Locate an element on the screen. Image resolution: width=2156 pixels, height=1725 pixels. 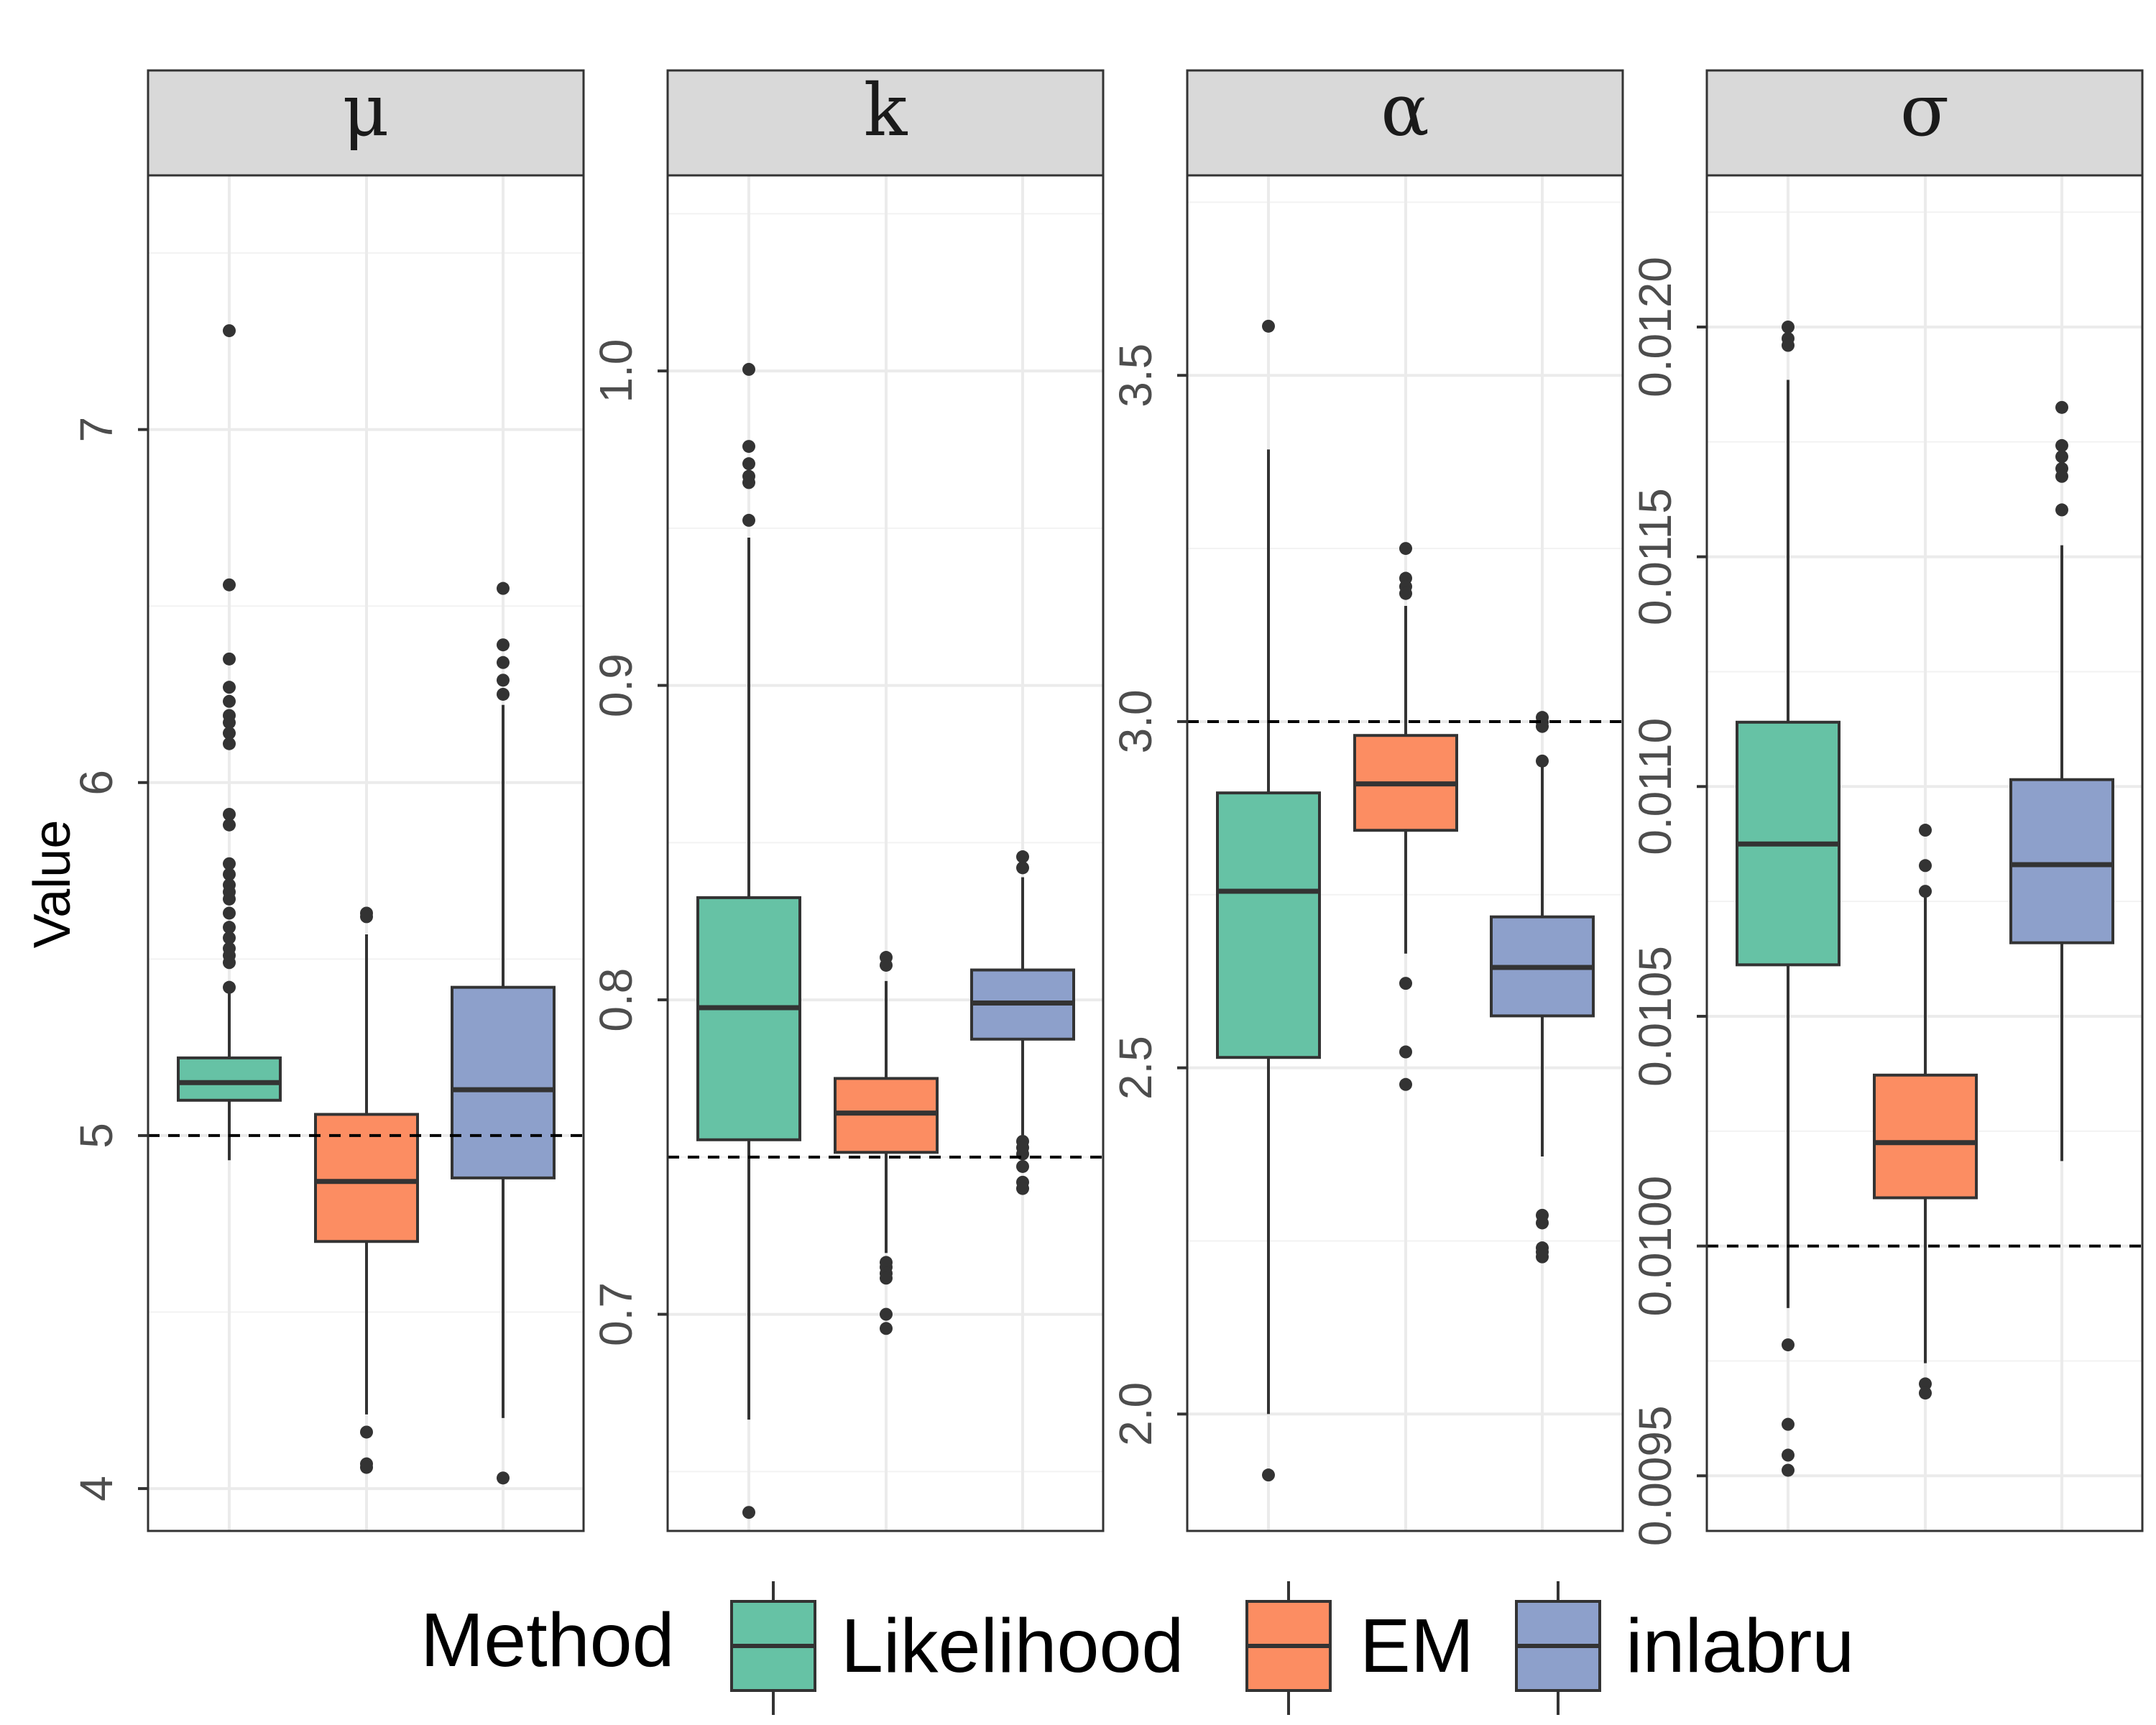
legend-entry-inlabru: inlabru is located at coordinates (1685, 1648).